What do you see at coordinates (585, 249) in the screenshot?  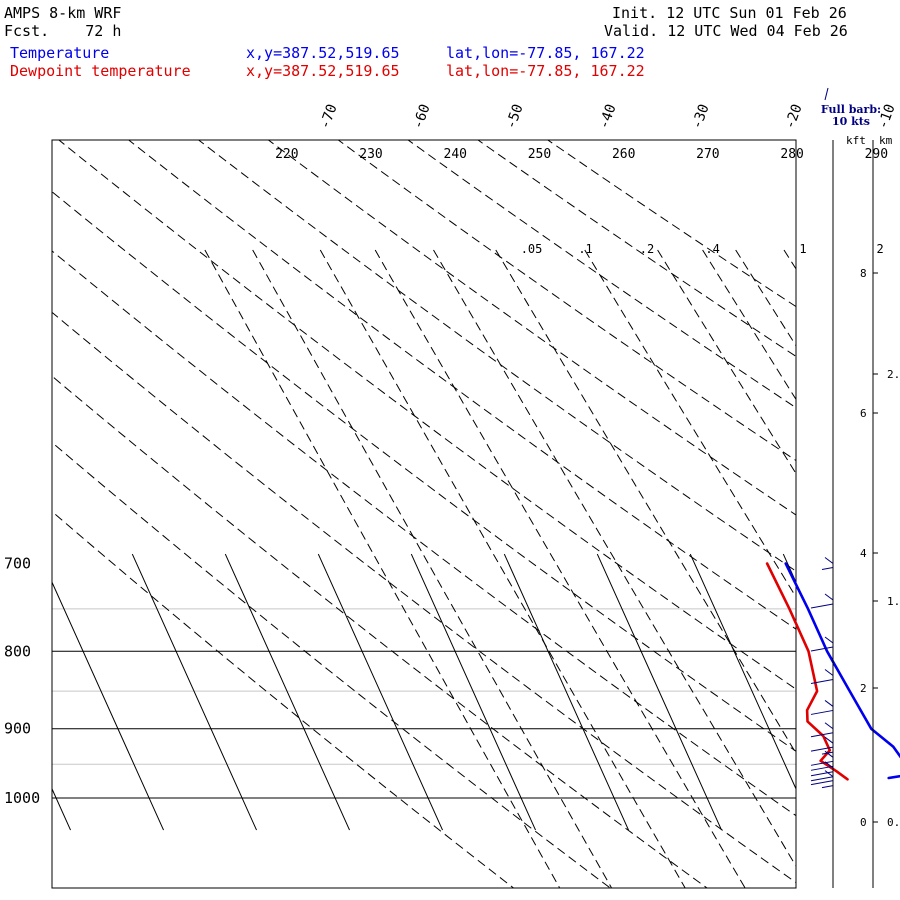 I see `mixing-ratio-label: .1` at bounding box center [585, 249].